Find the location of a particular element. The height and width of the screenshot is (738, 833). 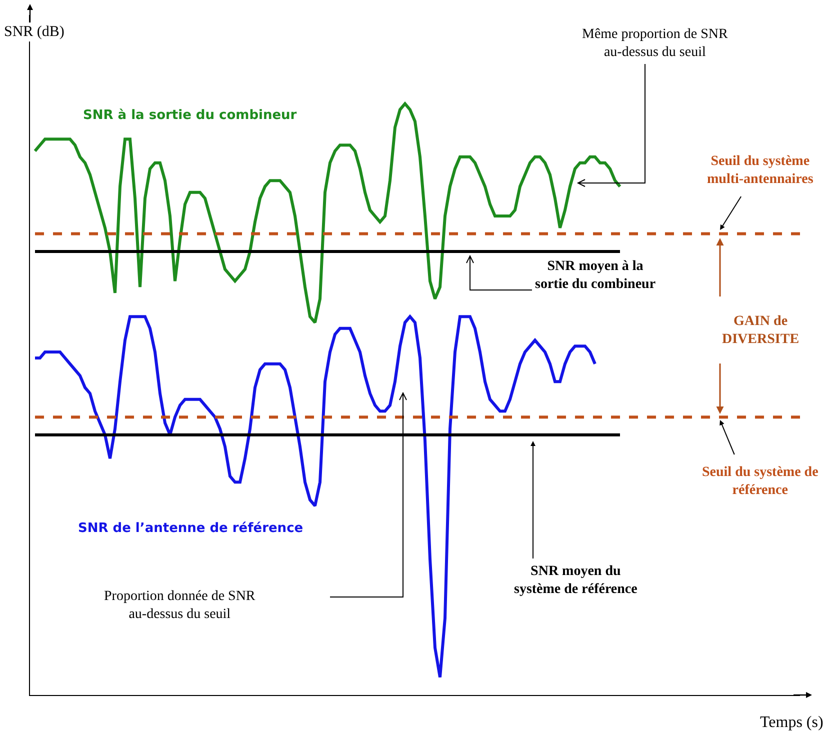

ref-line-label: Seuil du système multi-antennaires is located at coordinates (760, 171).